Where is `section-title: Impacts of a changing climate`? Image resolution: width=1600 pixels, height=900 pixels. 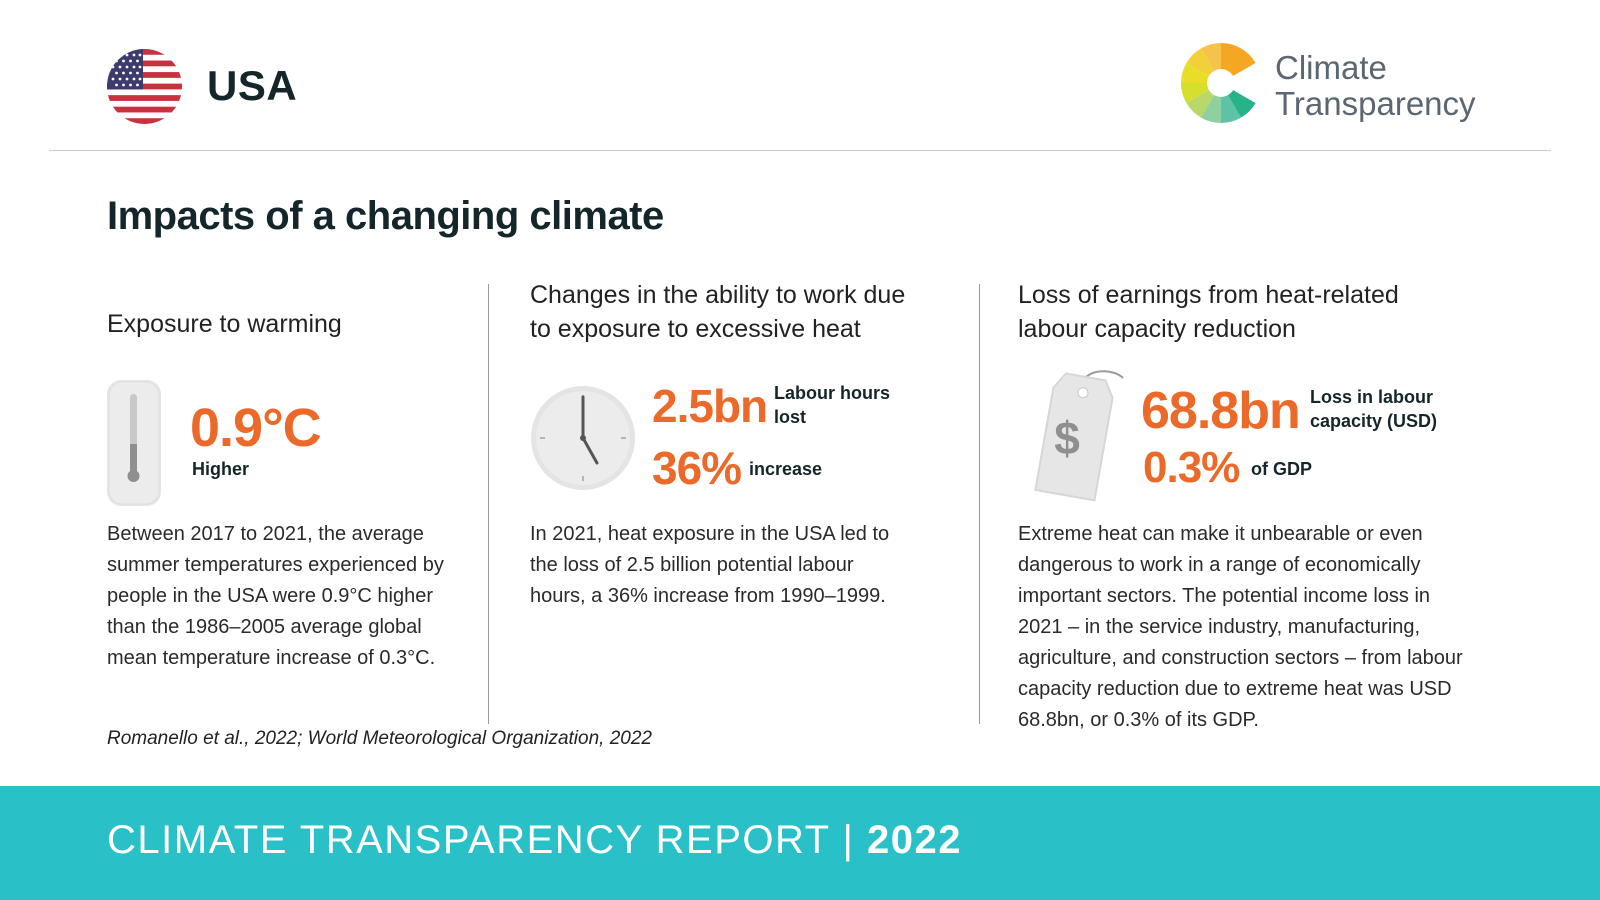
section-title: Impacts of a changing climate is located at coordinates (385, 216).